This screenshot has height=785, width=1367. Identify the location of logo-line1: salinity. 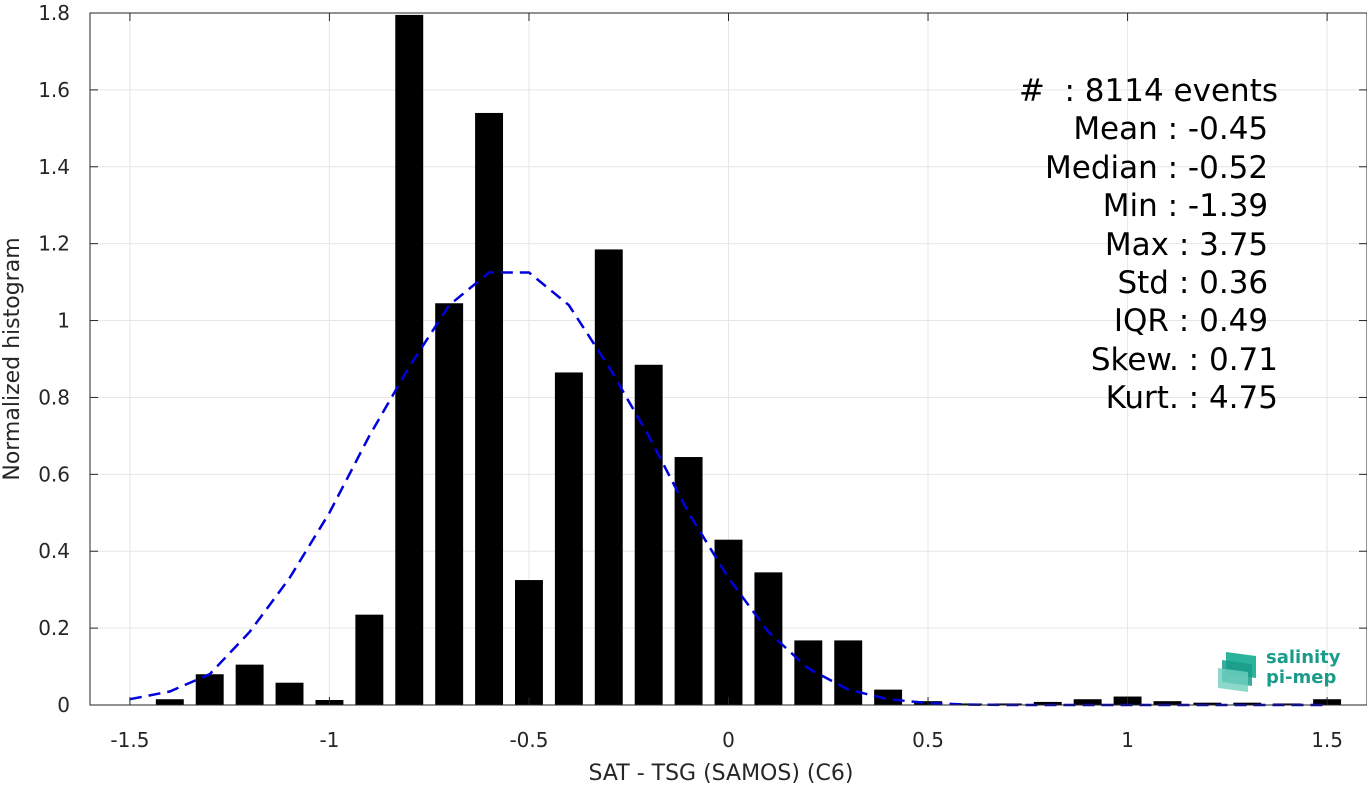
(1303, 657).